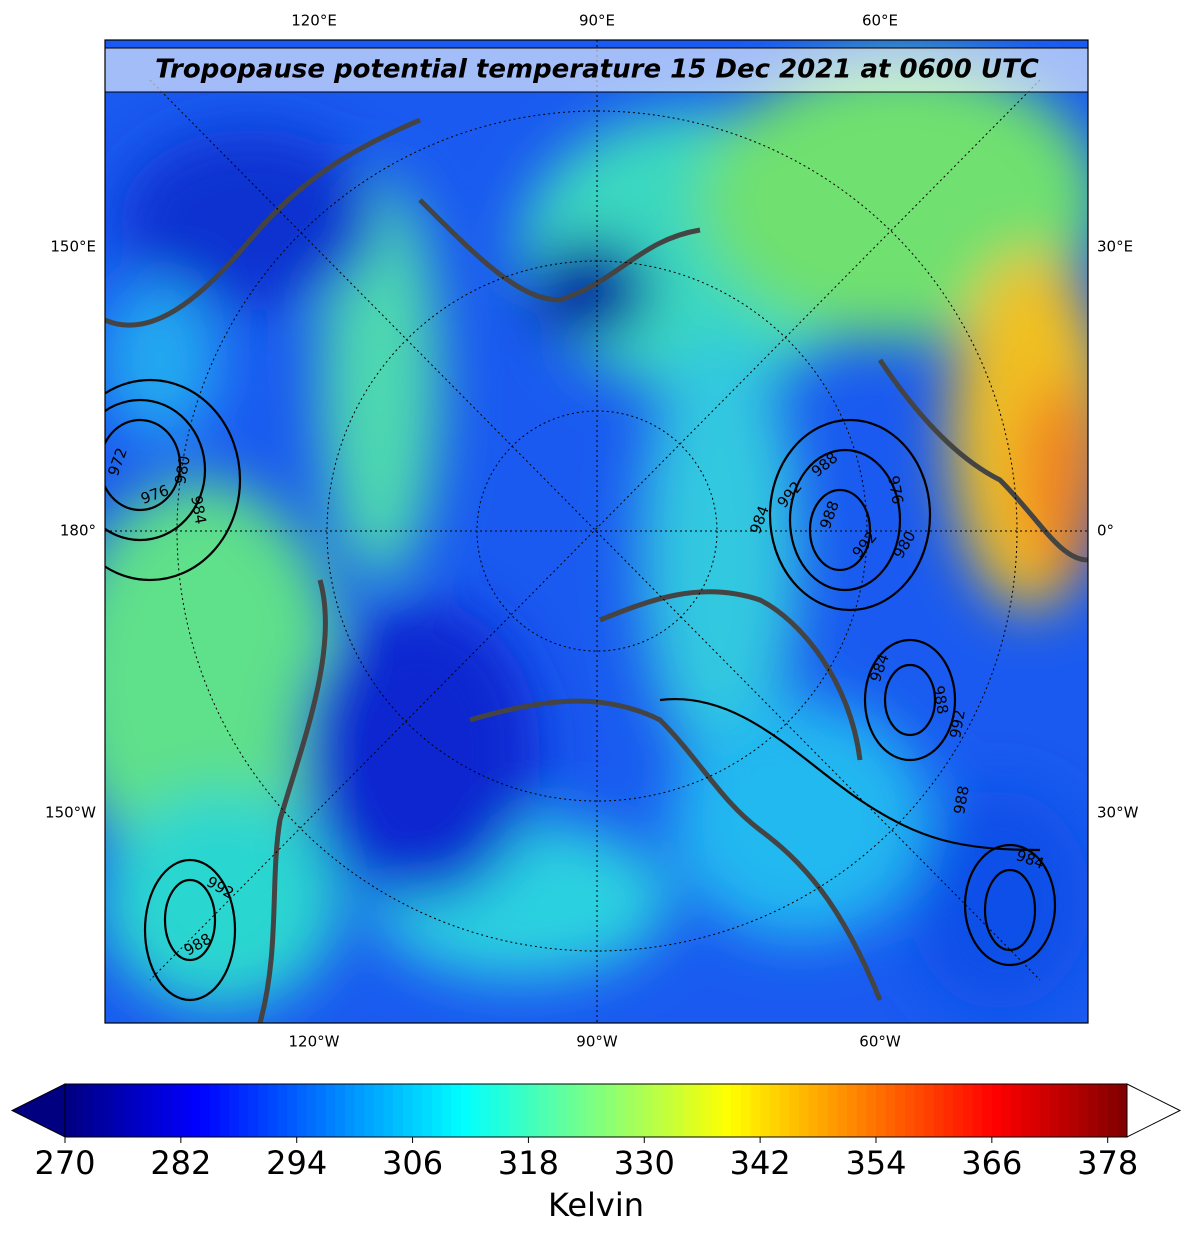 Image resolution: width=1192 pixels, height=1242 pixels. Describe the element at coordinates (760, 1163) in the screenshot. I see `colorbar-tick-label: 342` at that location.